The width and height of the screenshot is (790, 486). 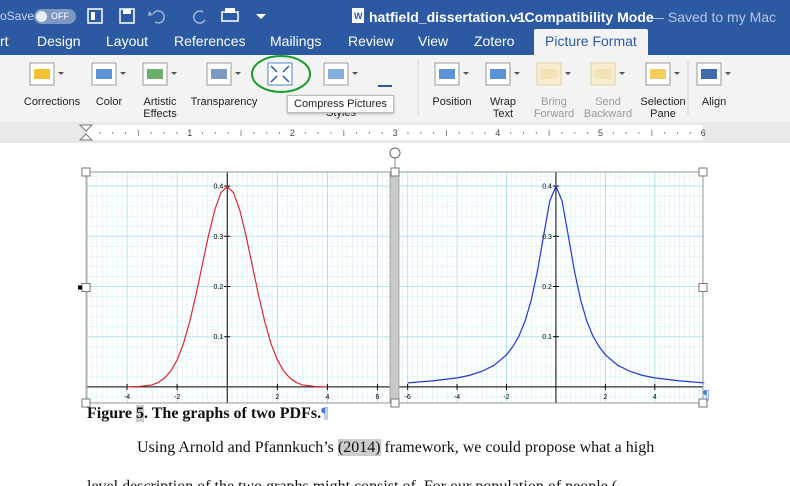 I want to click on toggle-text: OFF, so click(x=60, y=16).